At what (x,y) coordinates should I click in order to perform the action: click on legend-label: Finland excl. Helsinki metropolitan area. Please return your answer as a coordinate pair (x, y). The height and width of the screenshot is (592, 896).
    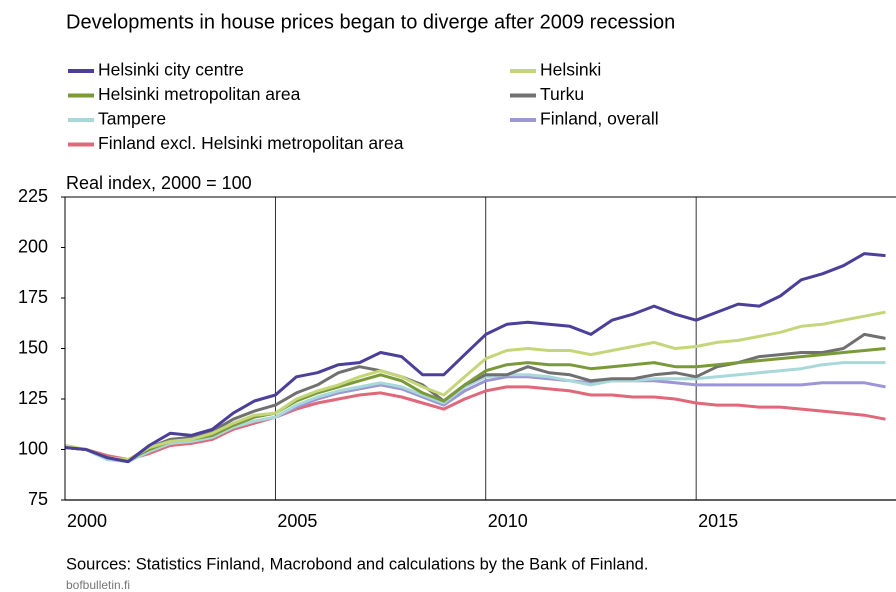
    Looking at the image, I should click on (251, 143).